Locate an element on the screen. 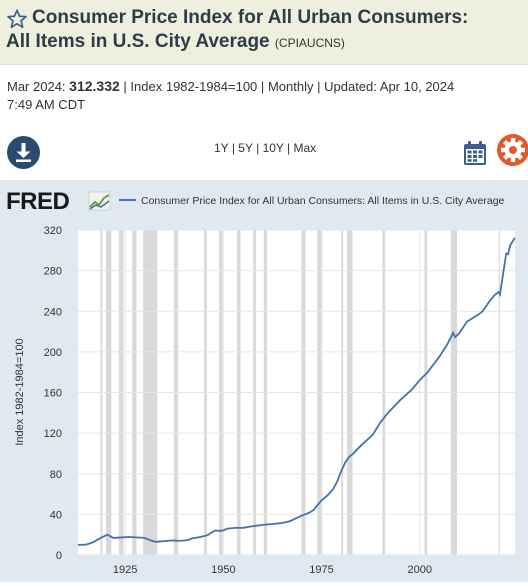  fred-logo: FRED is located at coordinates (58, 201).